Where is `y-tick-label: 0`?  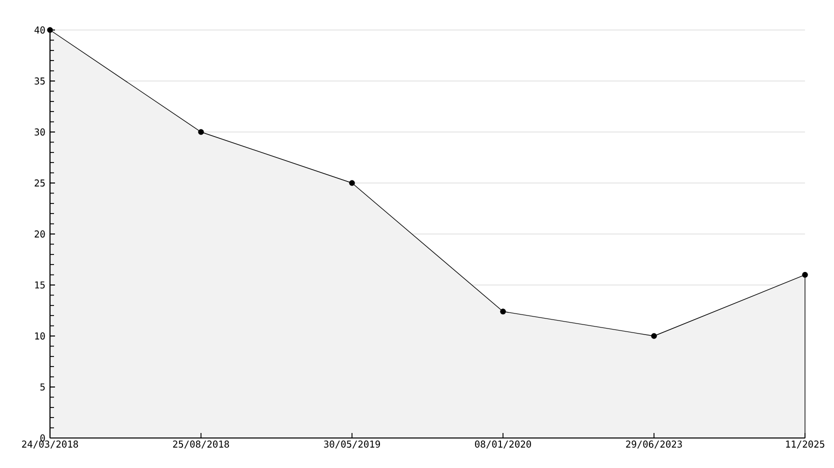
y-tick-label: 0 is located at coordinates (42, 438).